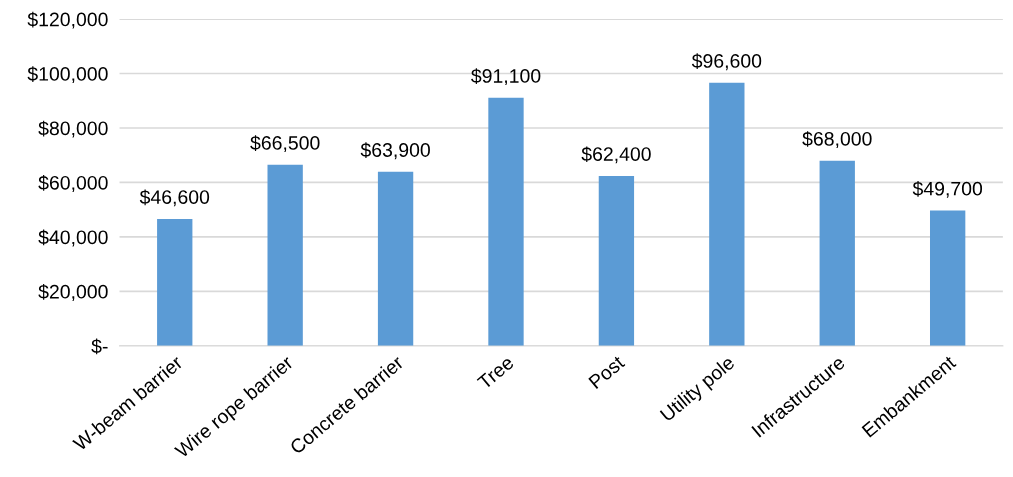 The height and width of the screenshot is (477, 1013). Describe the element at coordinates (726, 62) in the screenshot. I see `data-label: $96,600` at that location.